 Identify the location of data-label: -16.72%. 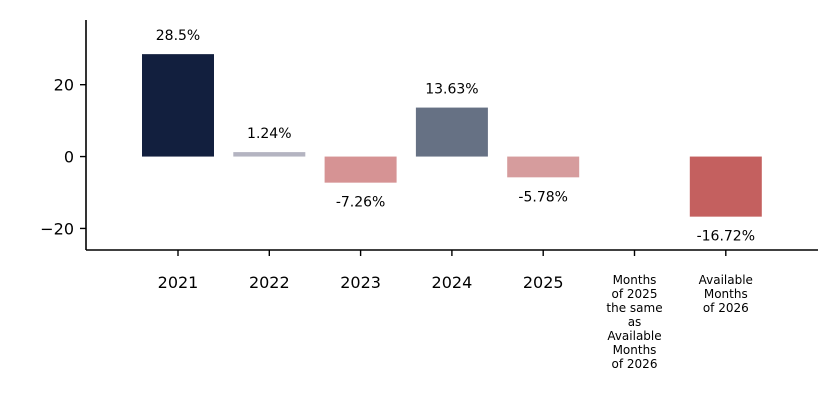
(726, 237).